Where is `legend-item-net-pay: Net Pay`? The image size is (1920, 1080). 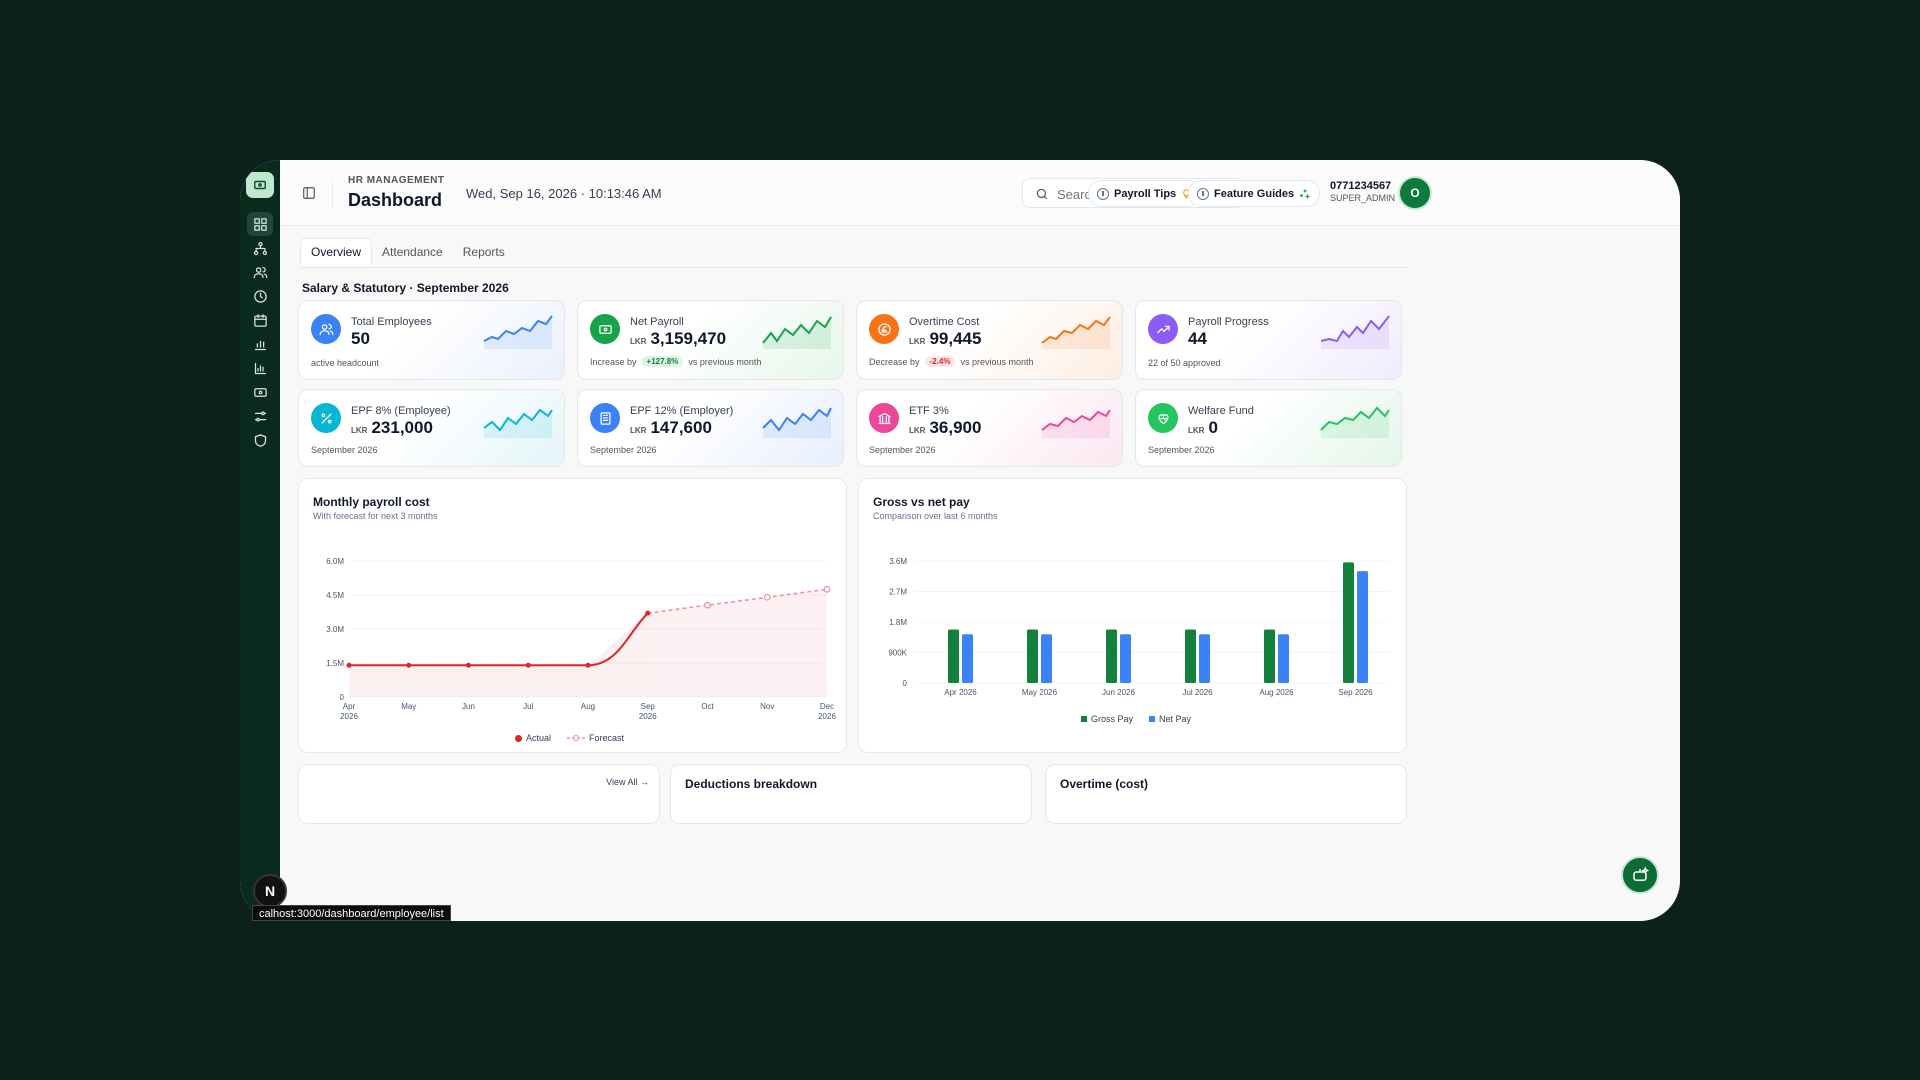 legend-item-net-pay: Net Pay is located at coordinates (1170, 719).